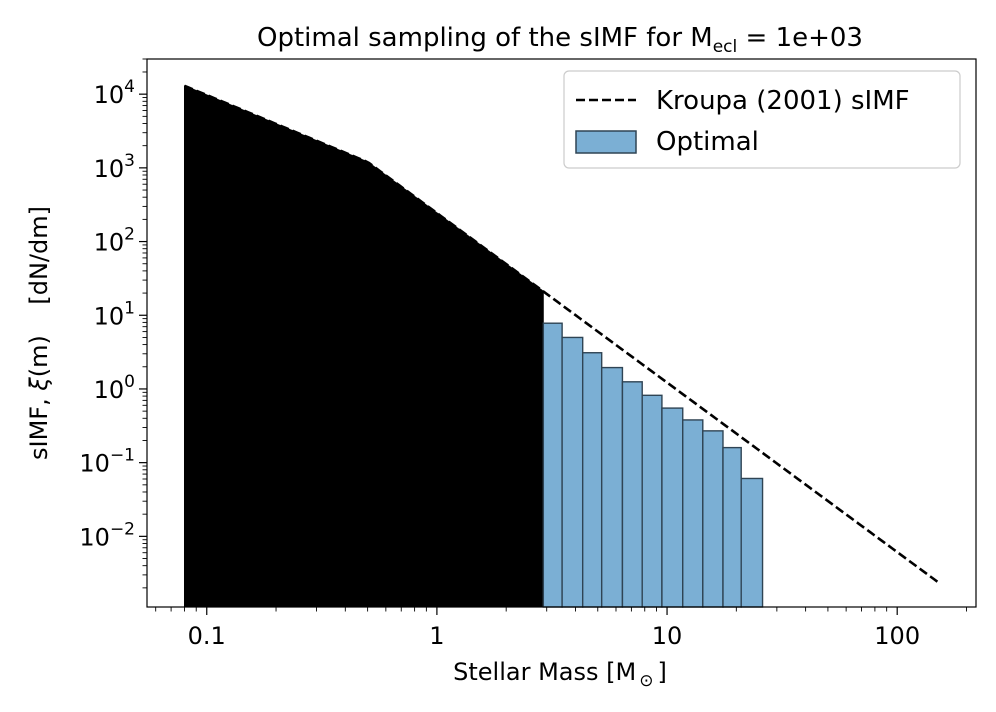  I want to click on y-tick-label: 10¹, so click(114, 314).